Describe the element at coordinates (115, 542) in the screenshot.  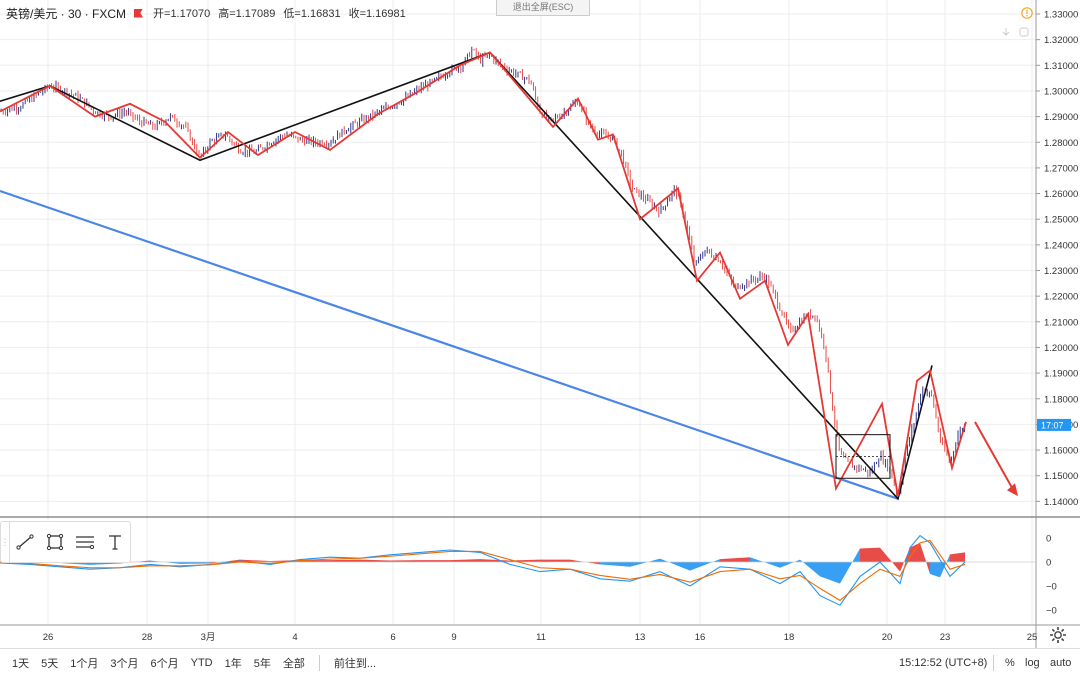
I see `text-icon` at that location.